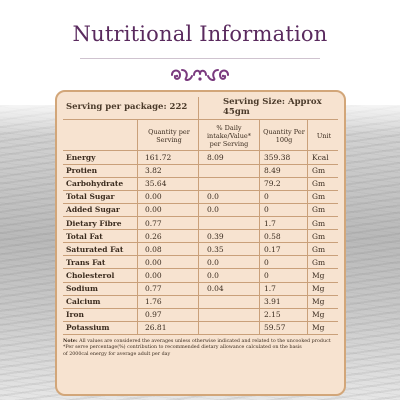 This screenshot has height=400, width=400. Describe the element at coordinates (86, 262) in the screenshot. I see `nutrient-name: Trans Fat` at that location.